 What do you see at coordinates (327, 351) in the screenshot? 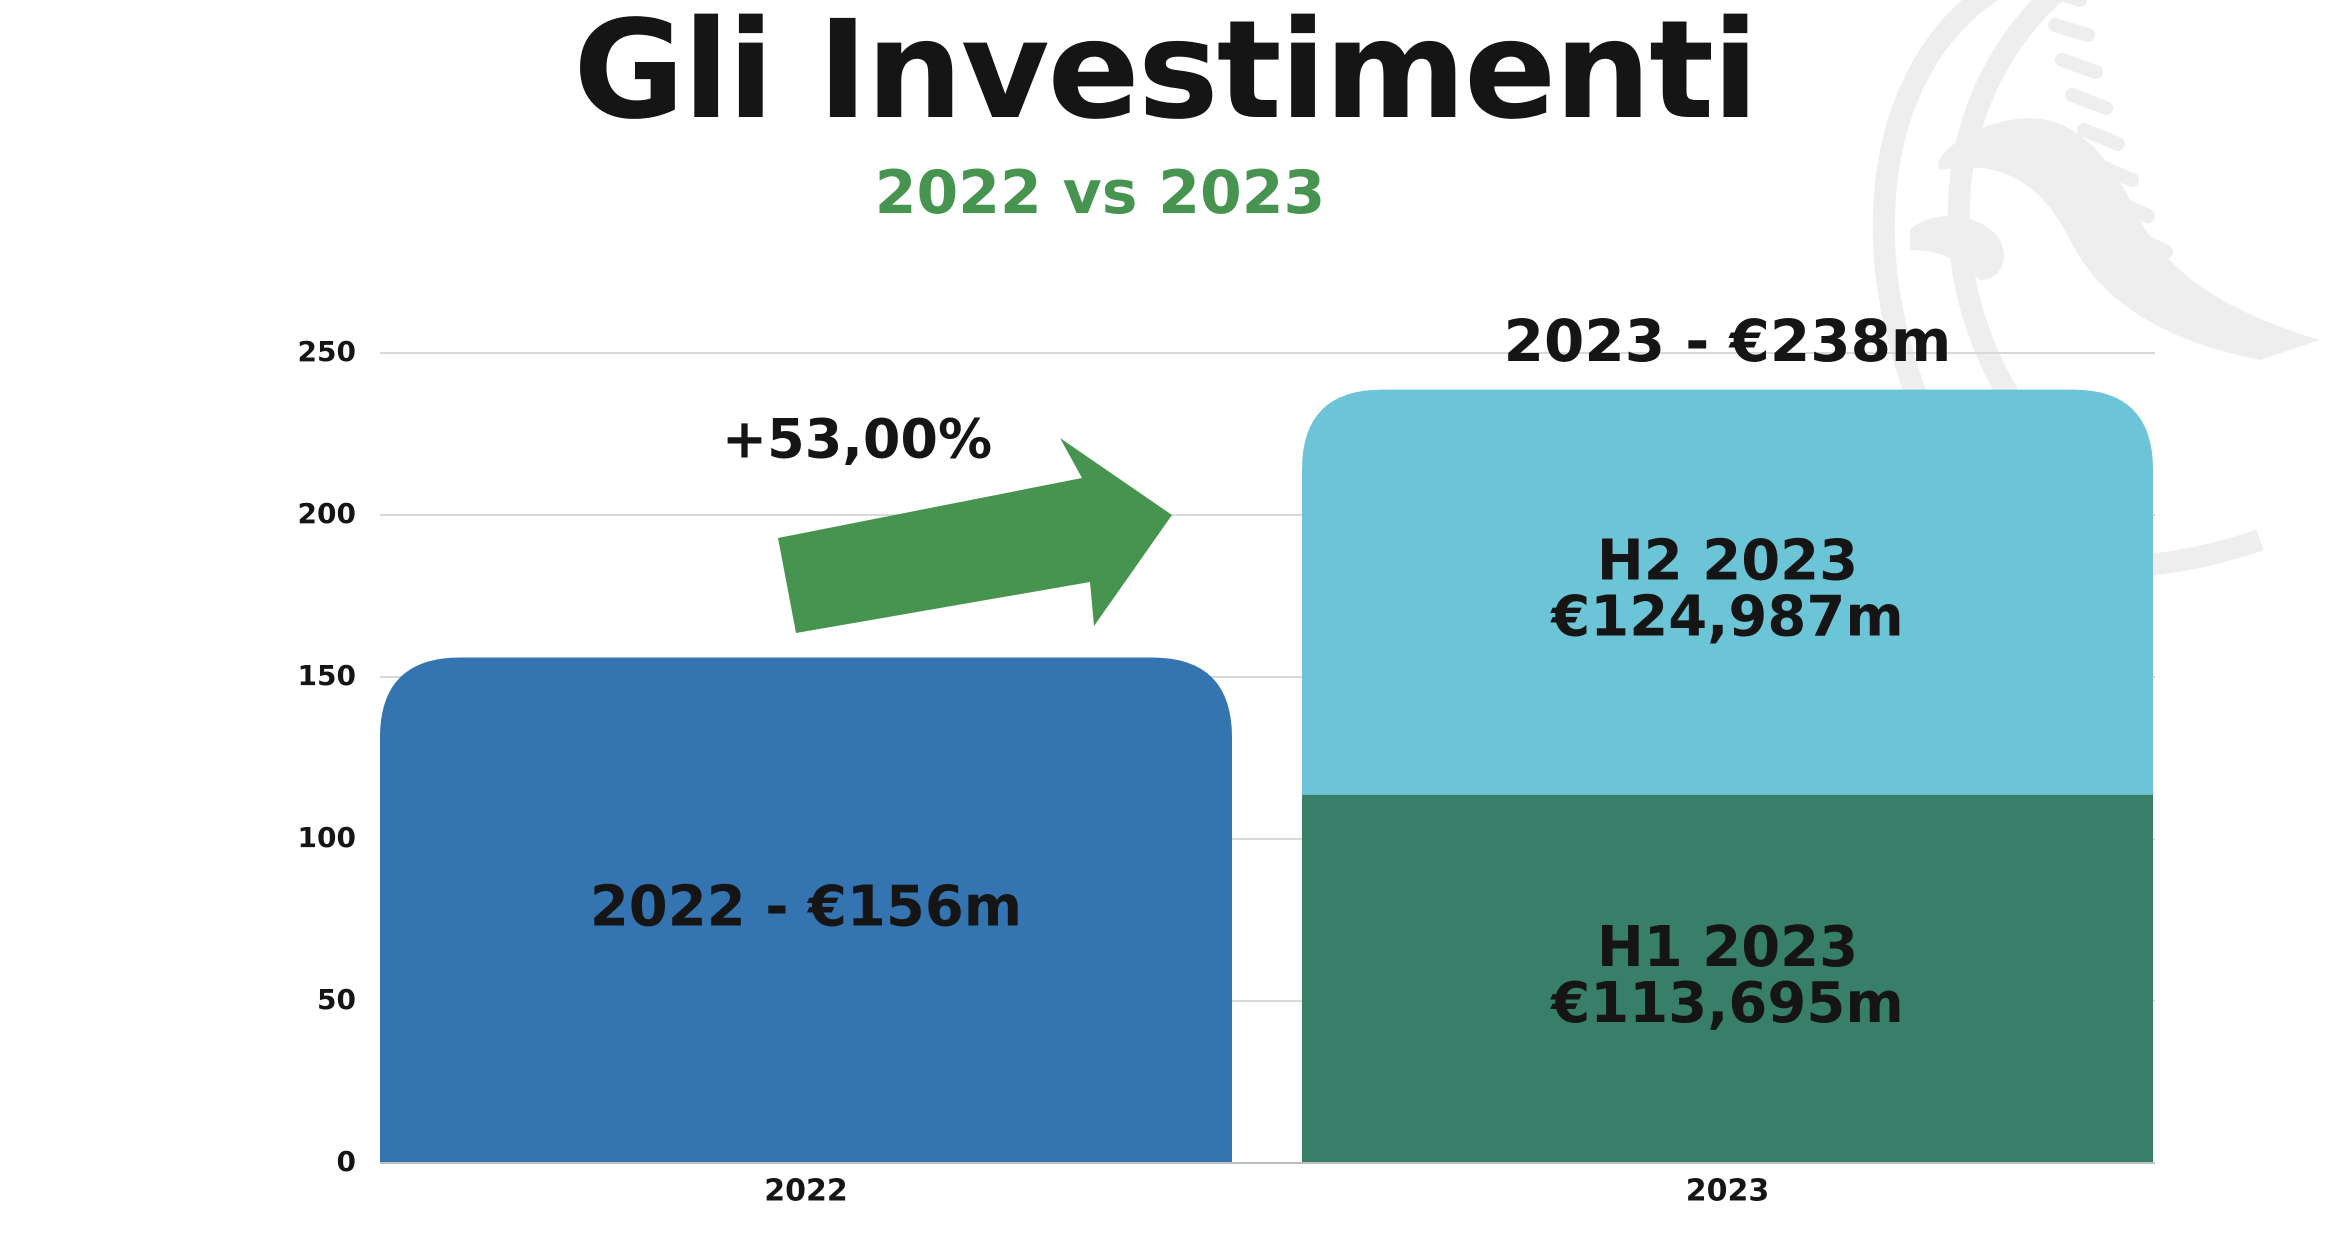
I see `y-tick-label: 250` at bounding box center [327, 351].